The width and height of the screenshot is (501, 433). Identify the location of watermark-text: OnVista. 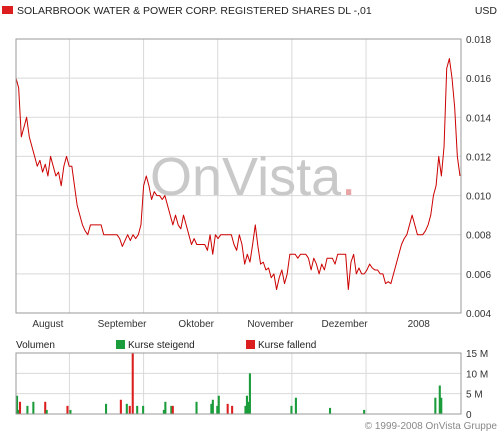
(246, 177).